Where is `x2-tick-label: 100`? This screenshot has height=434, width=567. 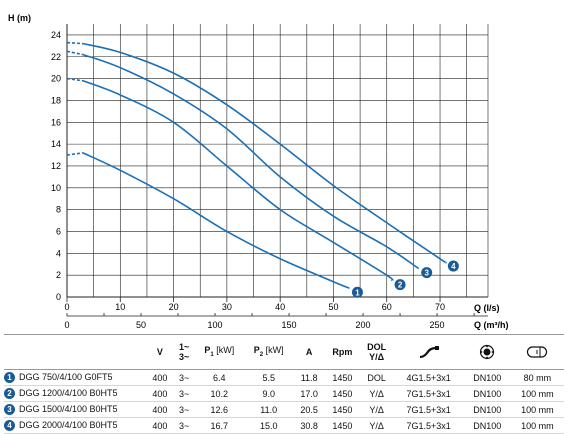
x2-tick-label: 100 is located at coordinates (215, 325).